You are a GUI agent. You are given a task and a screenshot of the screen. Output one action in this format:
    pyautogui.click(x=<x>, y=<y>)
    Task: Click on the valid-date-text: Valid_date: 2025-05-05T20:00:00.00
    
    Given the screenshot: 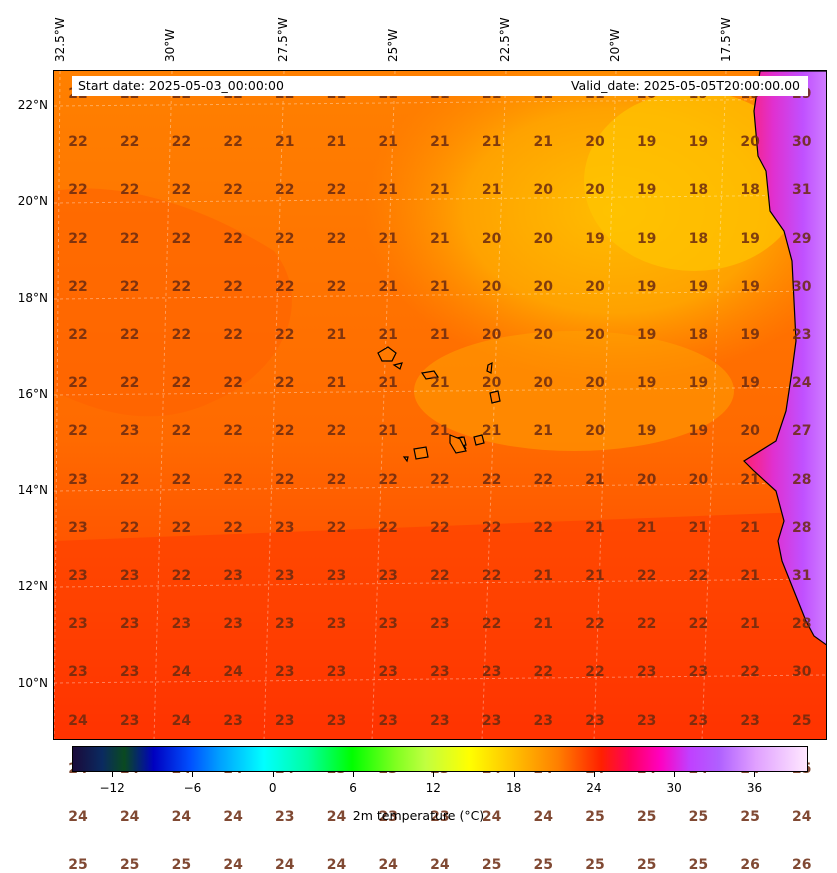 What is the action you would take?
    pyautogui.click(x=685, y=85)
    